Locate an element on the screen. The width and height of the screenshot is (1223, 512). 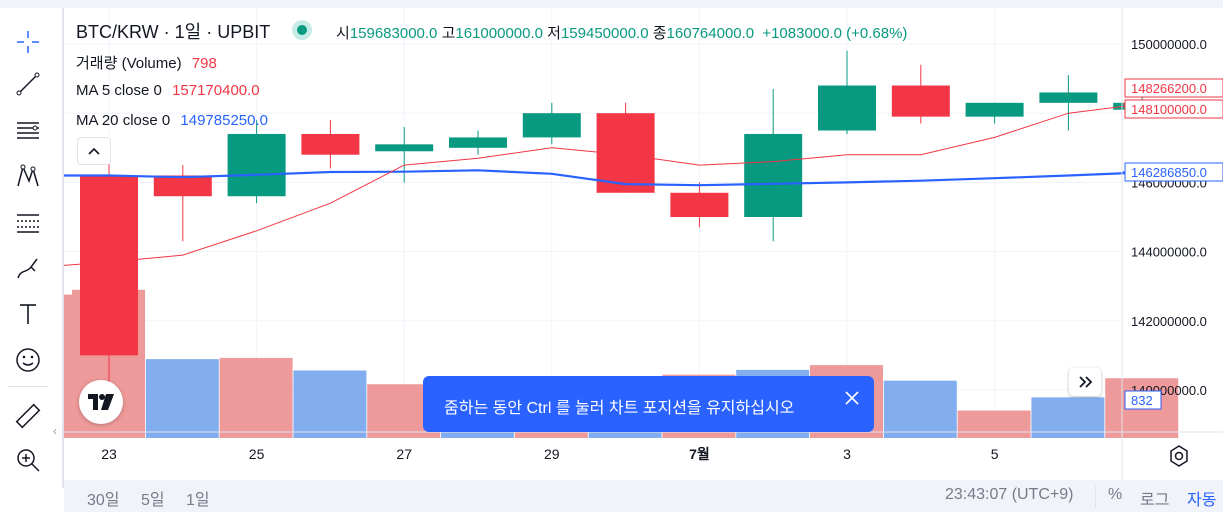
crosshair-icon is located at coordinates (28, 42).